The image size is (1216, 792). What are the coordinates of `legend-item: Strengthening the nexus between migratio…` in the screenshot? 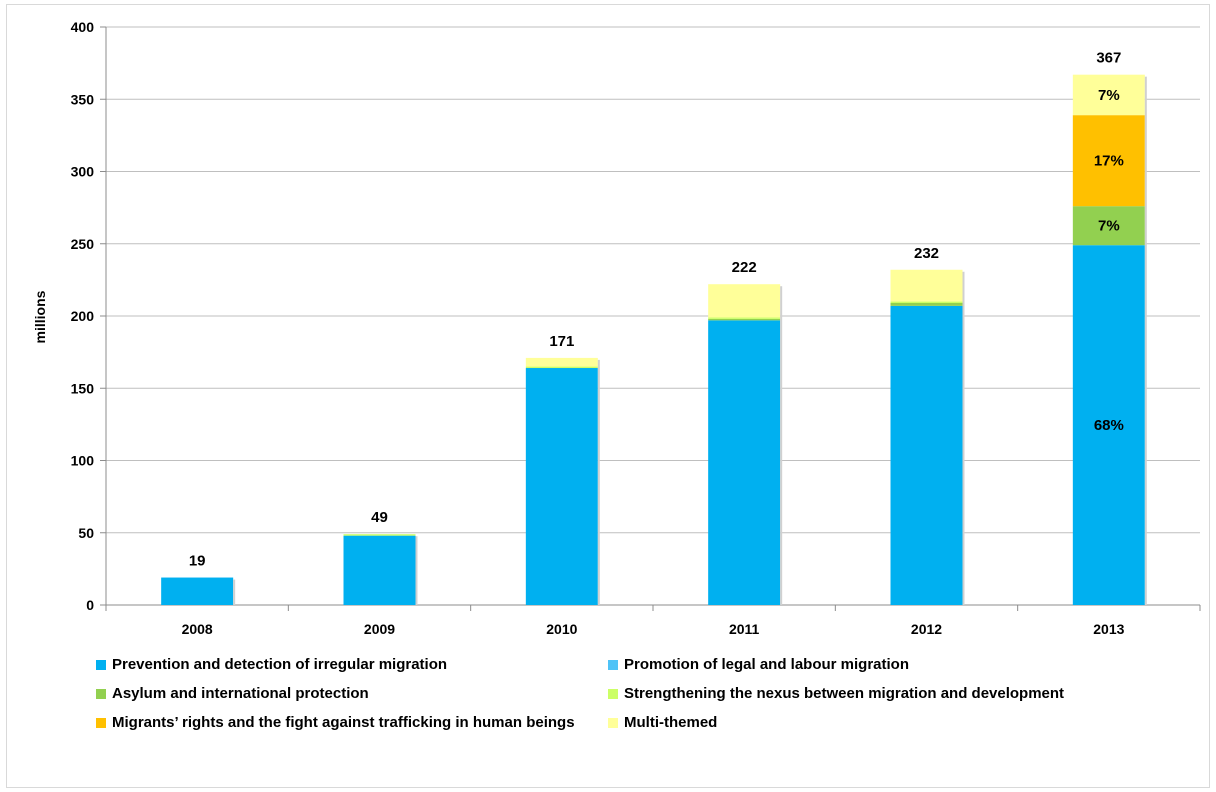 It's located at (836, 693).